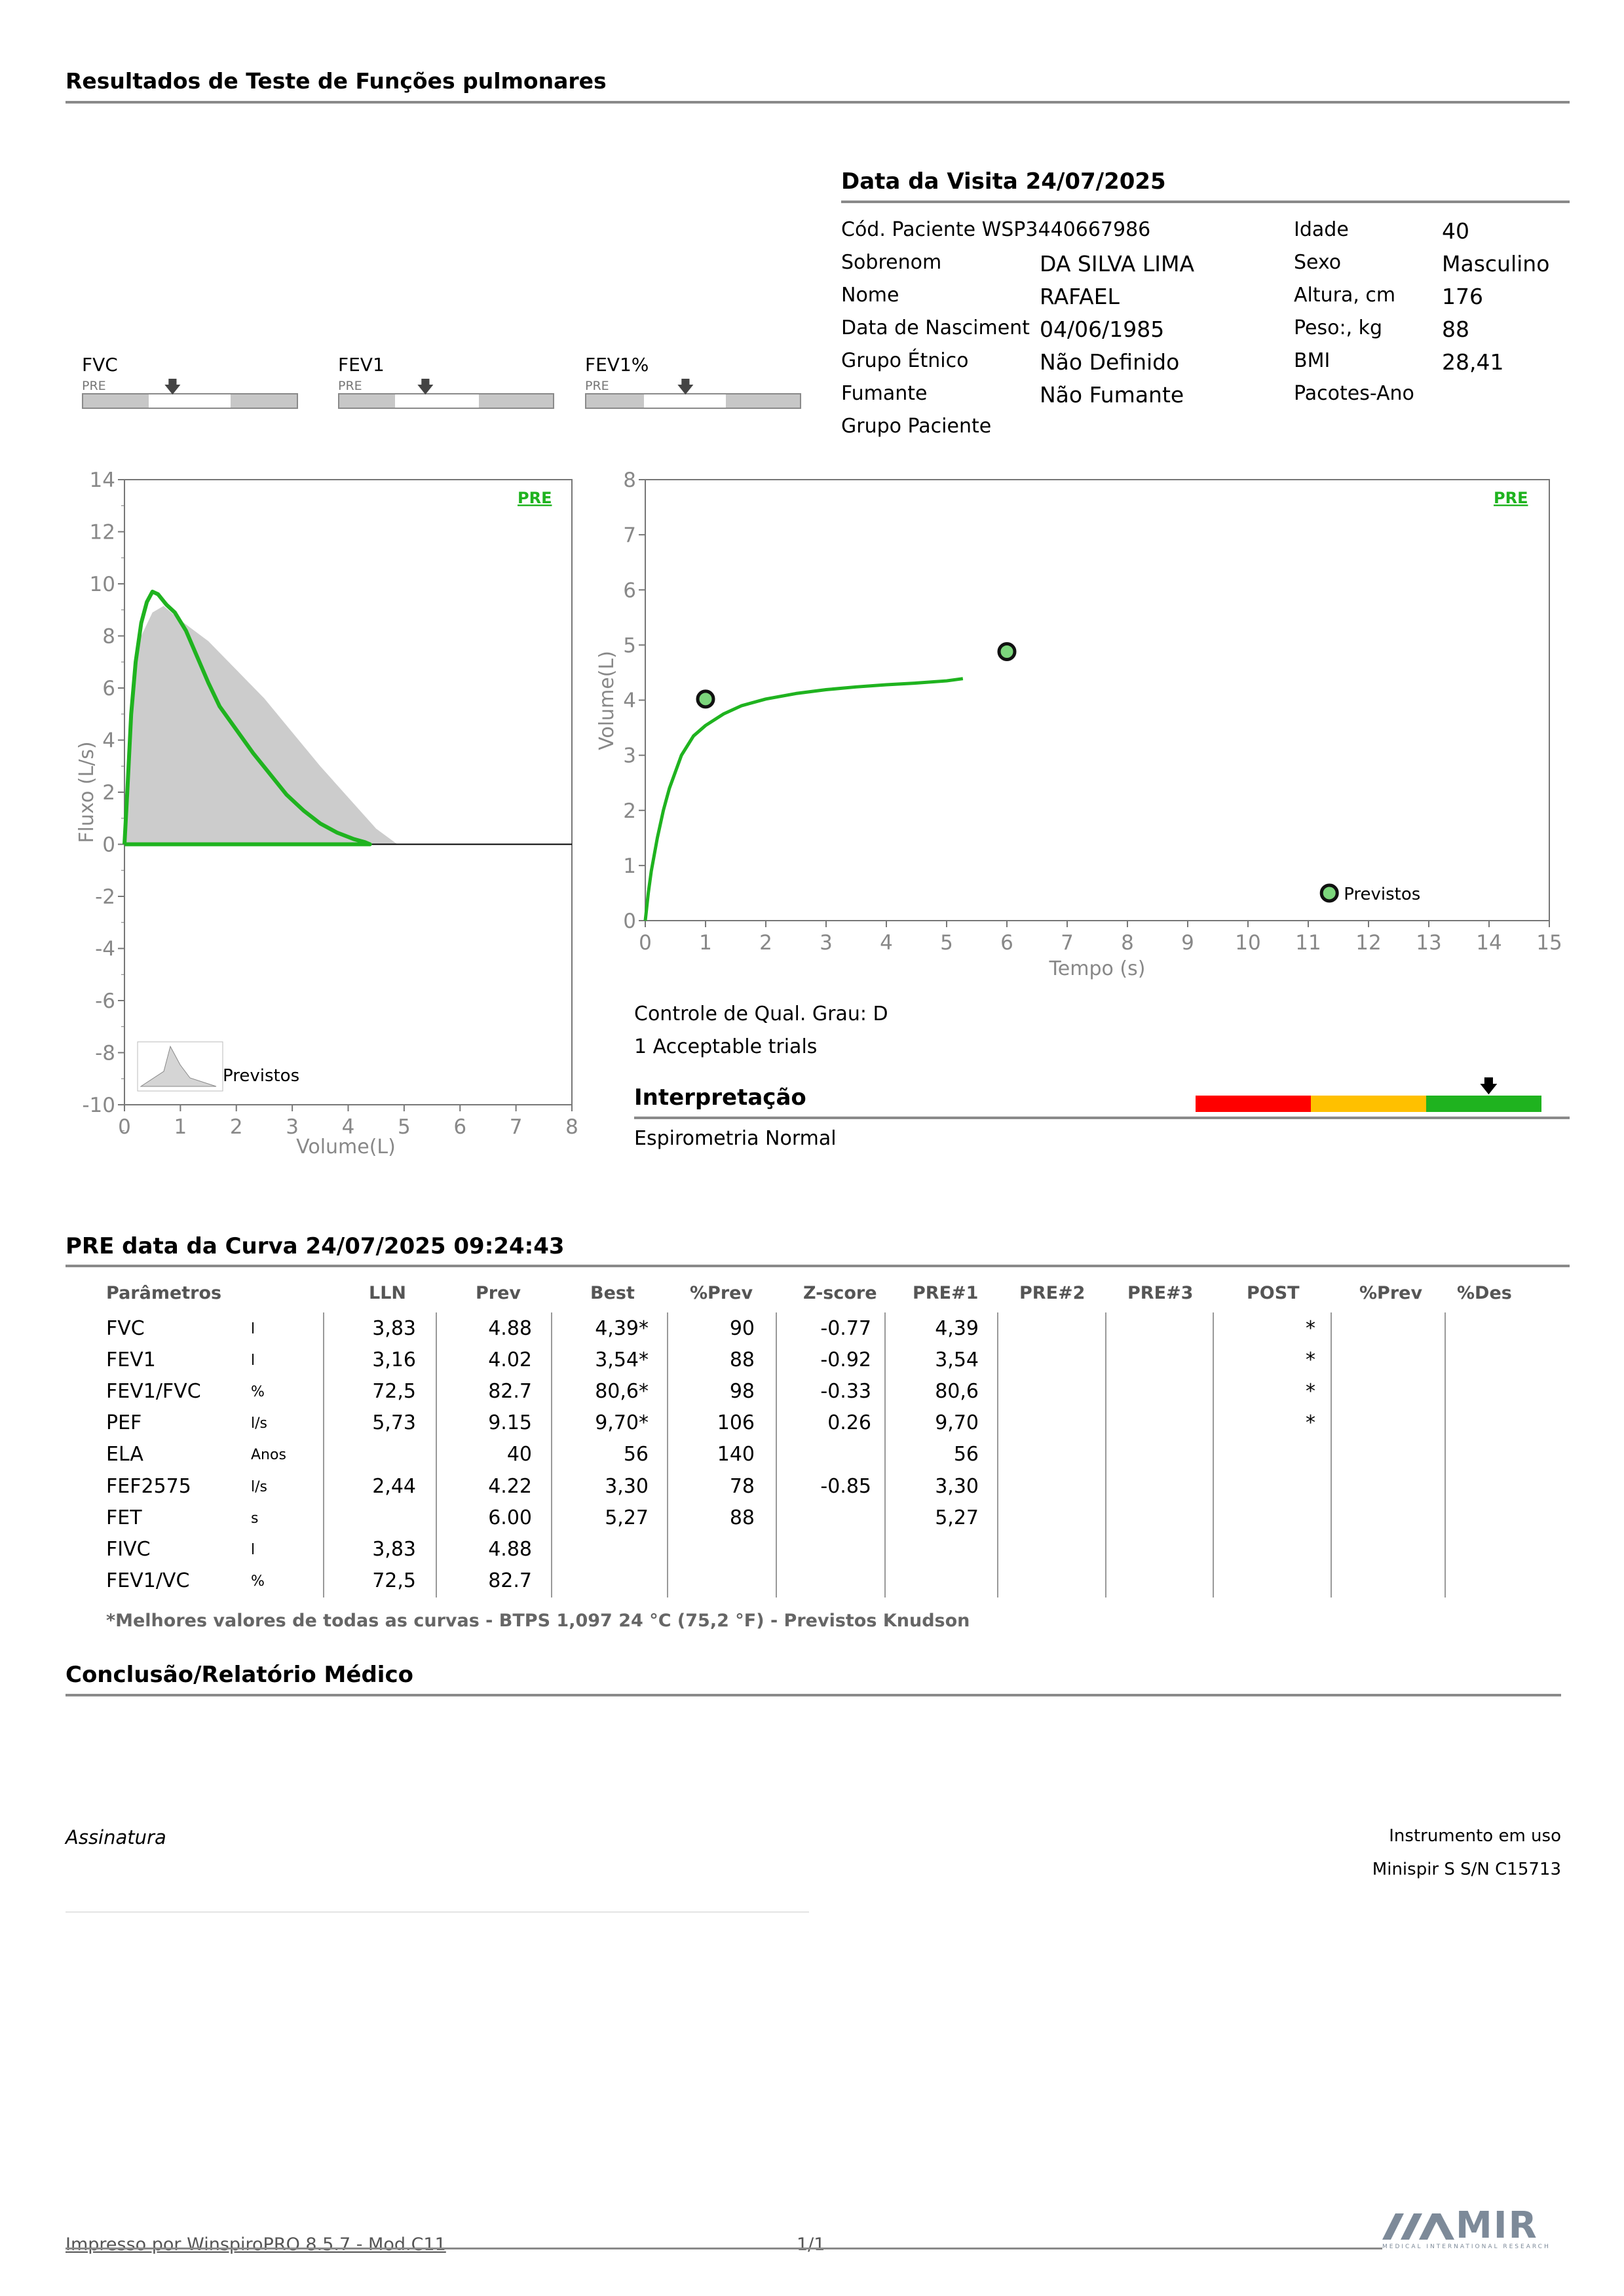  I want to click on sex-value: Masculino, so click(1496, 264).